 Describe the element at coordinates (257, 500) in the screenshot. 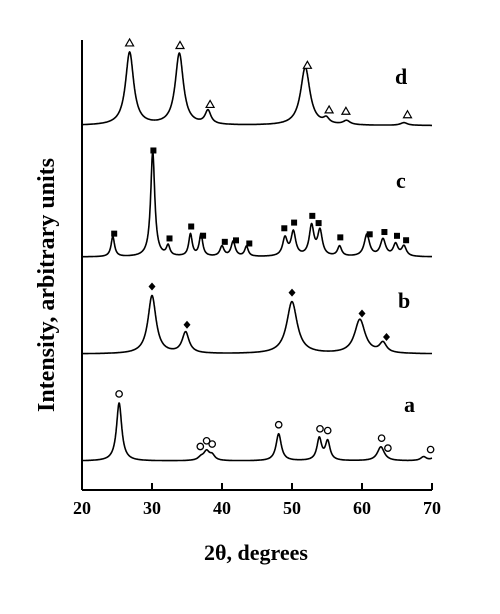

I see `x-ticks-group: 20 30 40 50 60 70` at that location.